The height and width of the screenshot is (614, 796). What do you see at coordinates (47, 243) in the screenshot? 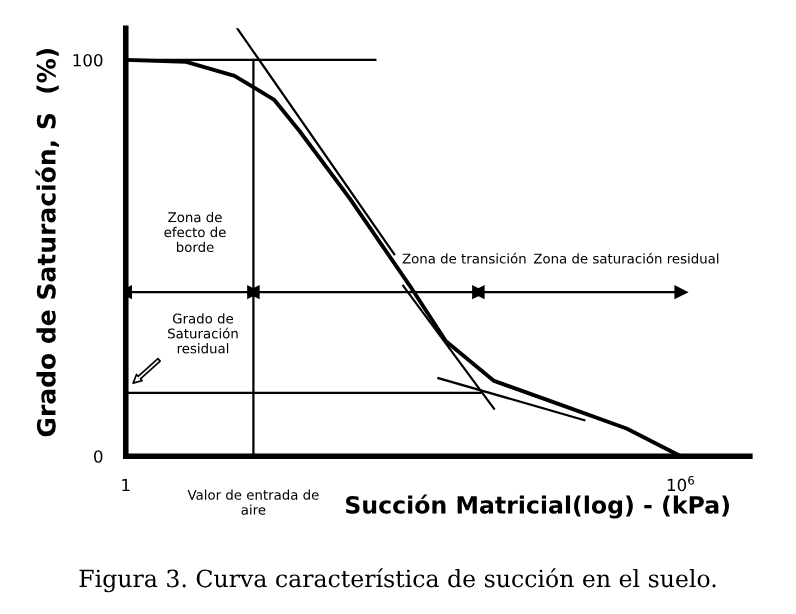
I see `y-axis-title: Grado de Saturación, S (%)` at bounding box center [47, 243].